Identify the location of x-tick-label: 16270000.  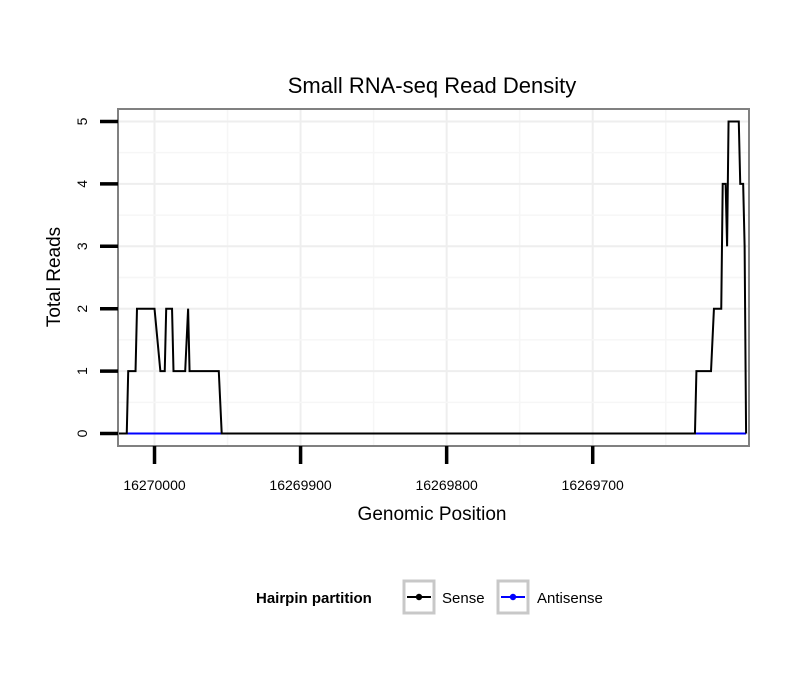
(154, 485).